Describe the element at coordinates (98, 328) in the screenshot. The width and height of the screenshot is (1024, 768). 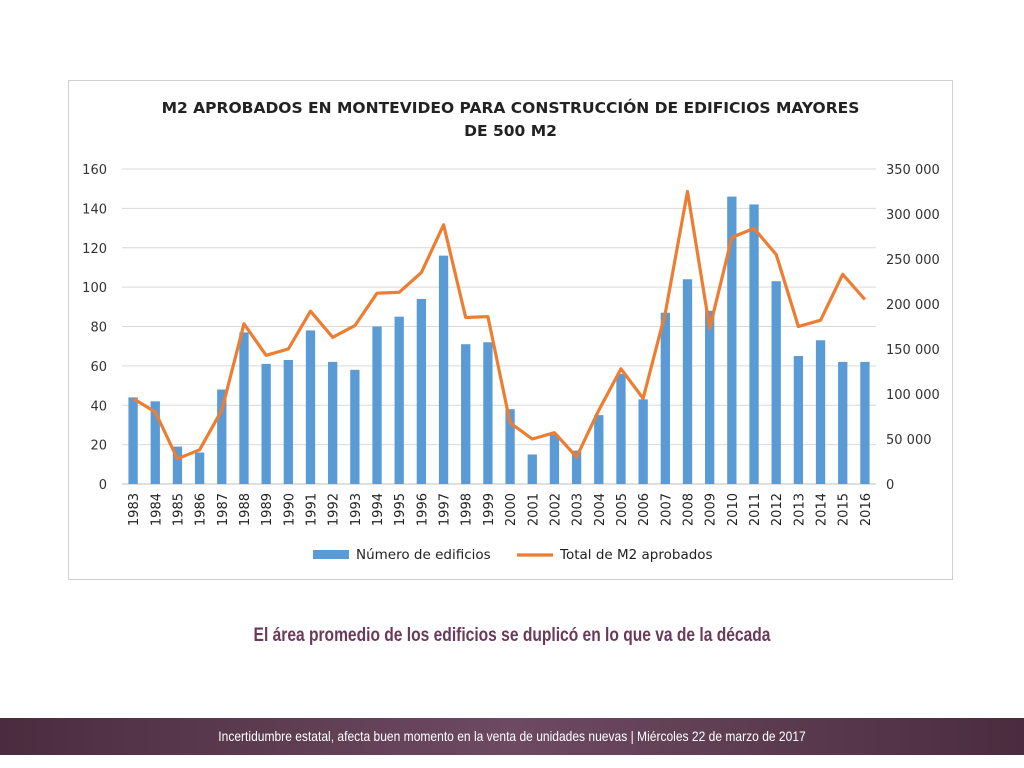
I see `y-left-tick-label: 80` at that location.